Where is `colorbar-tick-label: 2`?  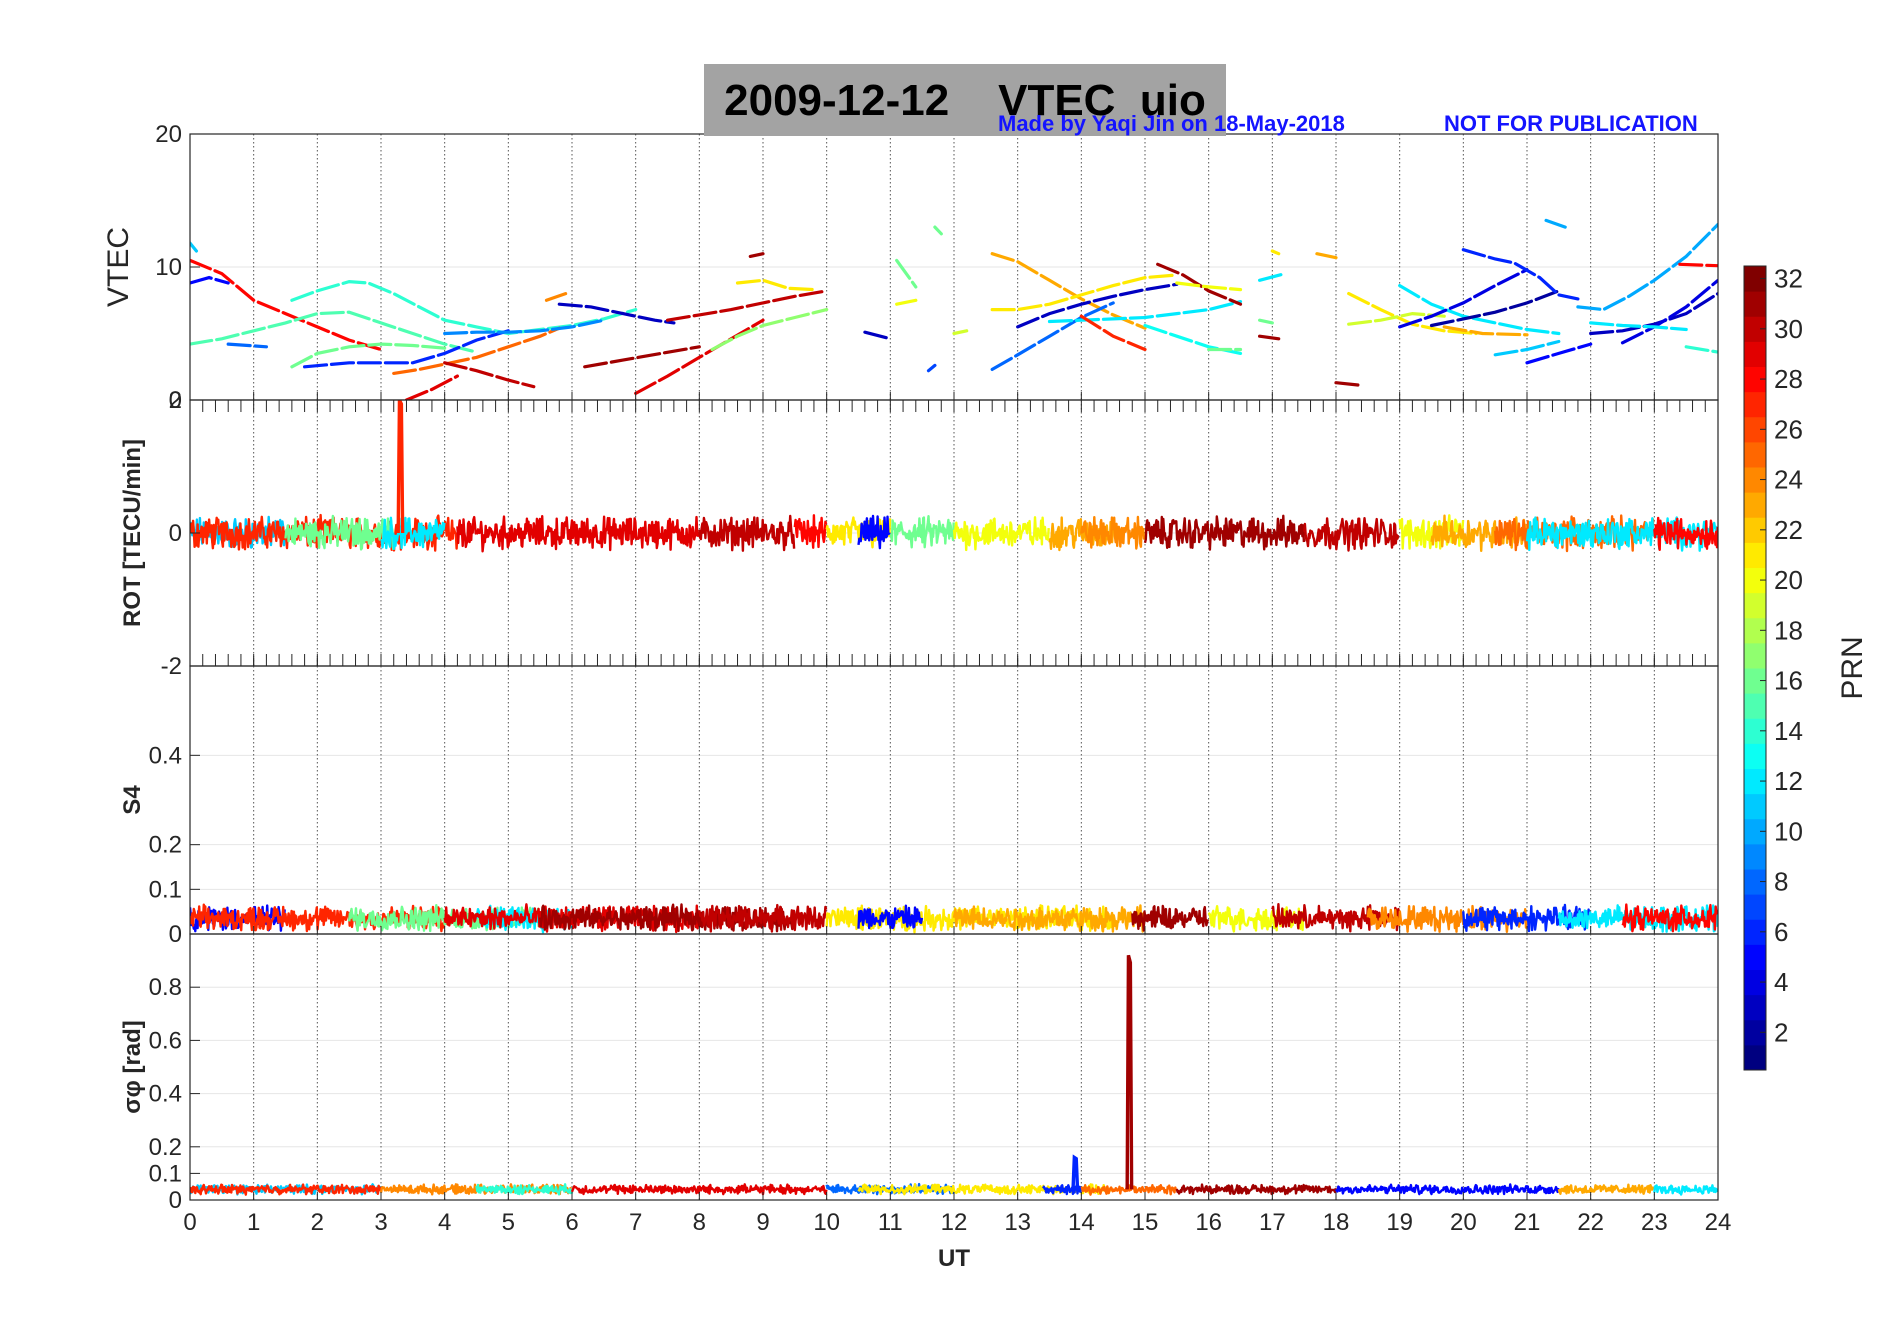
colorbar-tick-label: 2 is located at coordinates (1781, 1032).